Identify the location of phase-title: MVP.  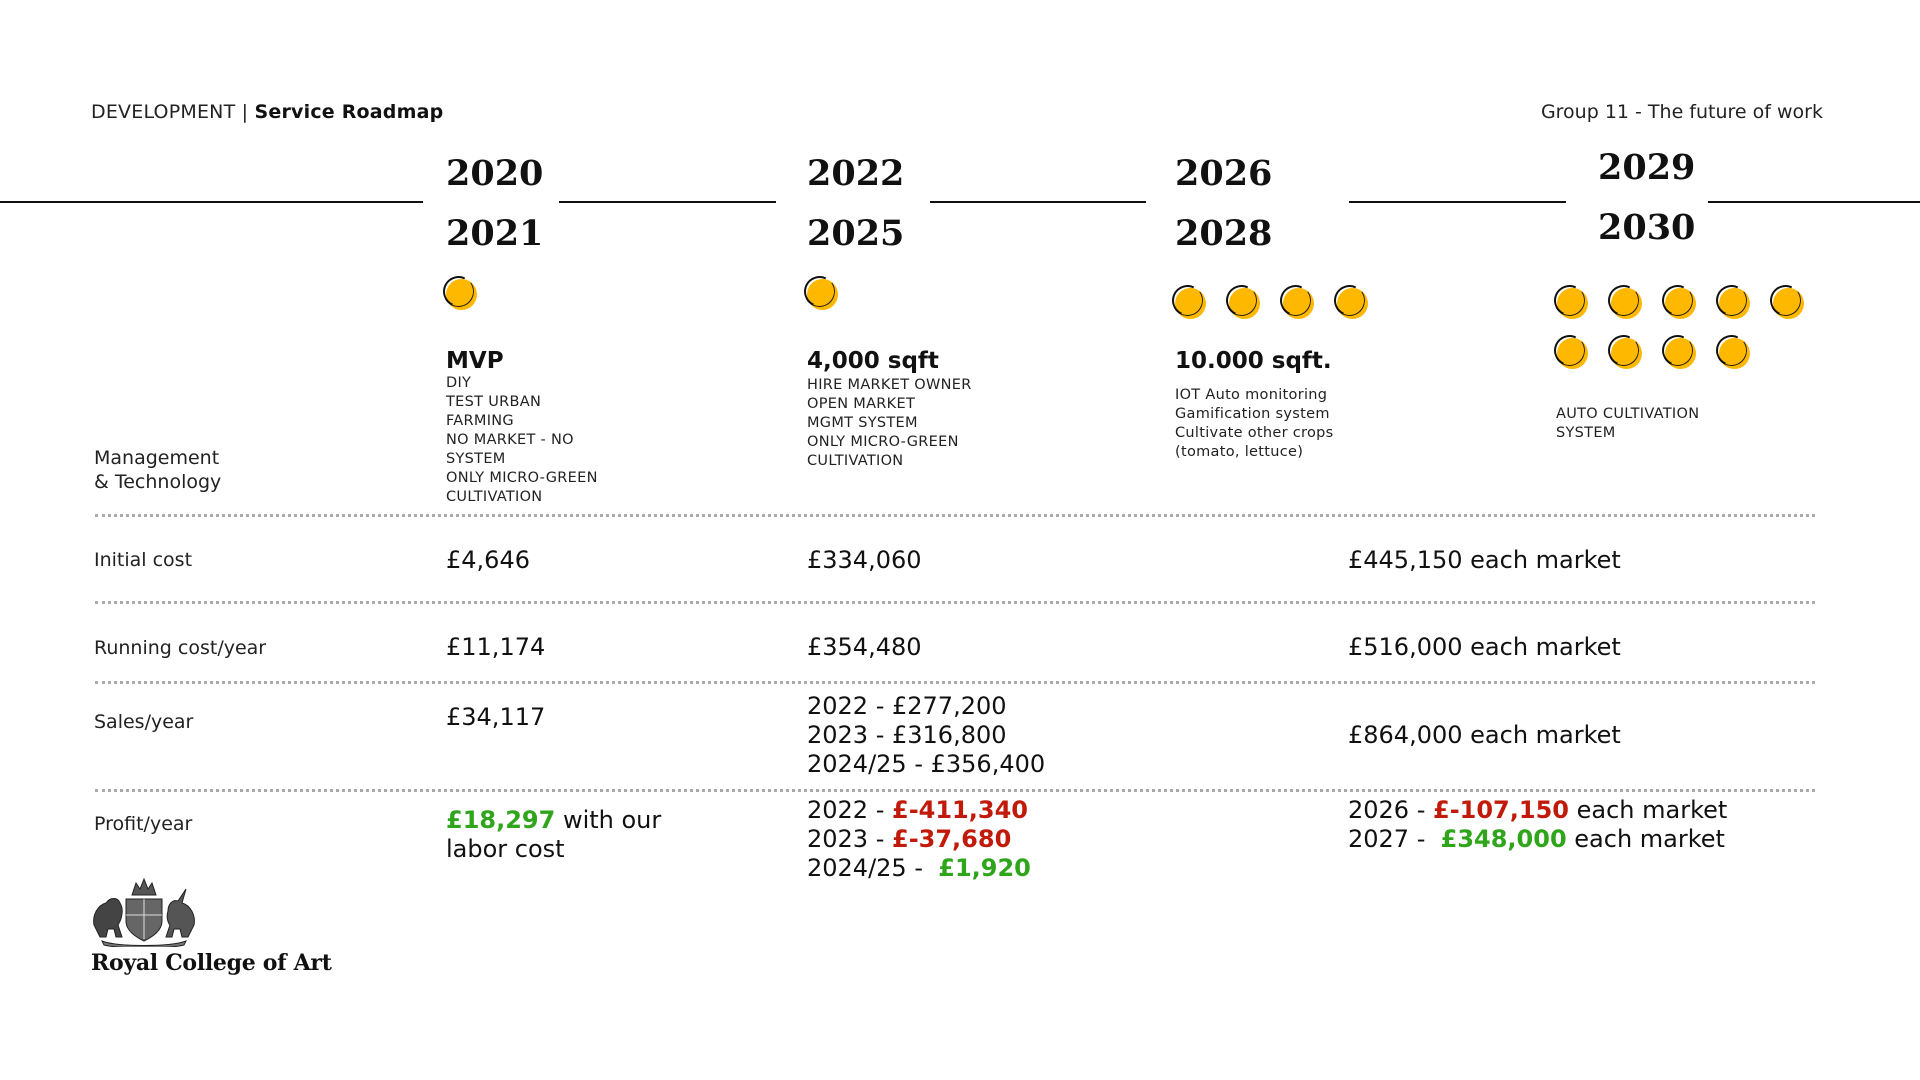
(475, 361).